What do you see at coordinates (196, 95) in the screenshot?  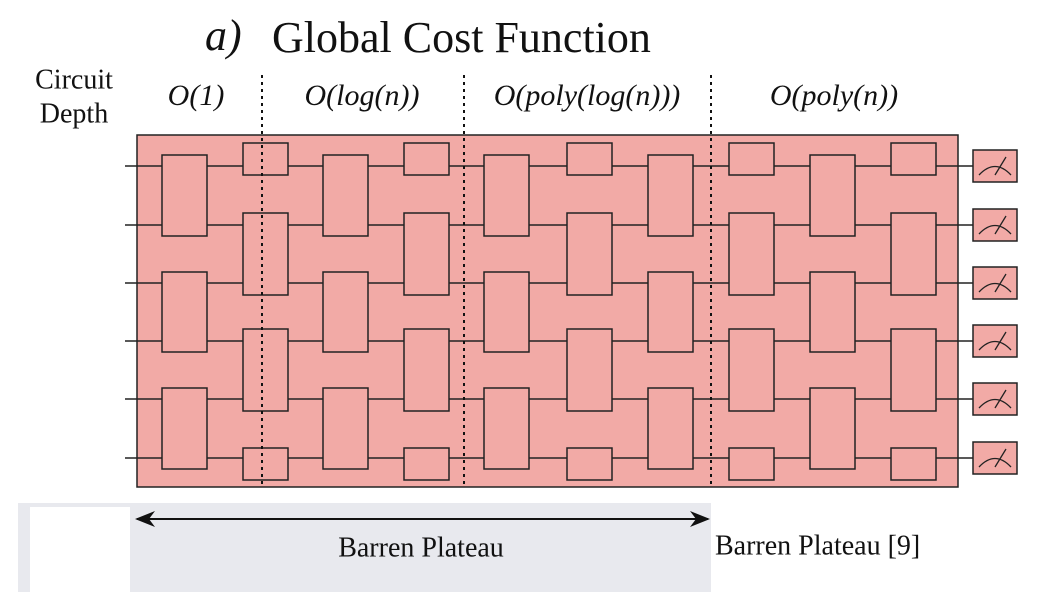 I see `region-label: O(1)` at bounding box center [196, 95].